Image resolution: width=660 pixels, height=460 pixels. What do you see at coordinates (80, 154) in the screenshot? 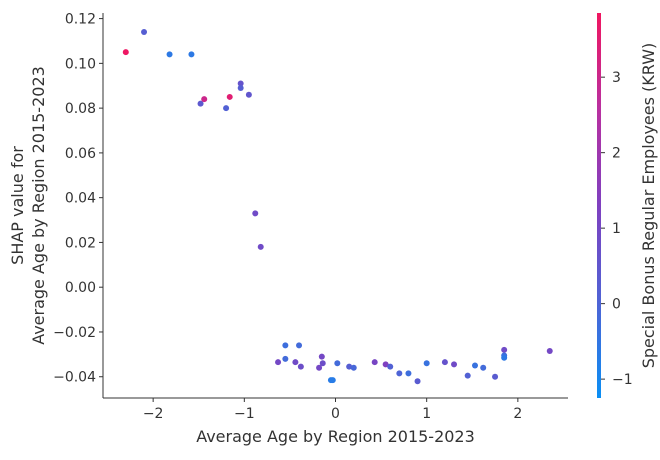
I see `y-tick-label: 0.06` at bounding box center [80, 154].